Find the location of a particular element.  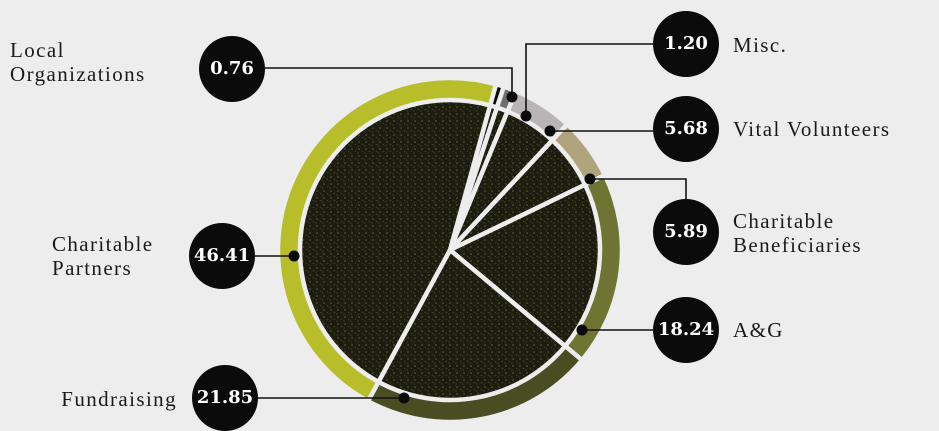

label-fundraising: Fundraising is located at coordinates (119, 399).